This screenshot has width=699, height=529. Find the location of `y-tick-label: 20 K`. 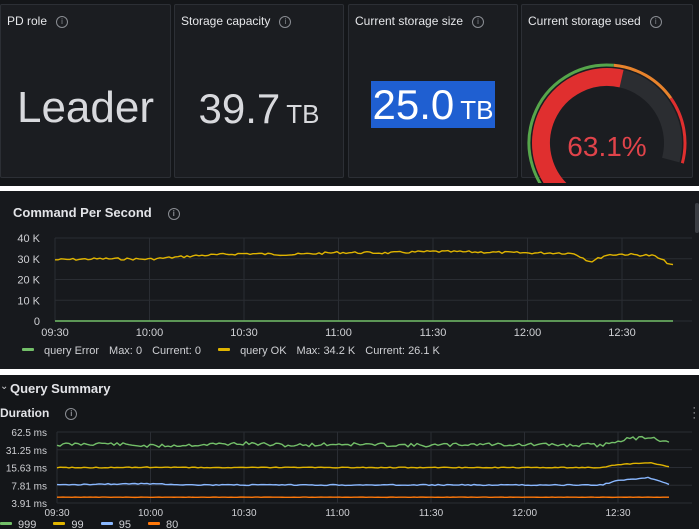

y-tick-label: 20 K is located at coordinates (28, 281).